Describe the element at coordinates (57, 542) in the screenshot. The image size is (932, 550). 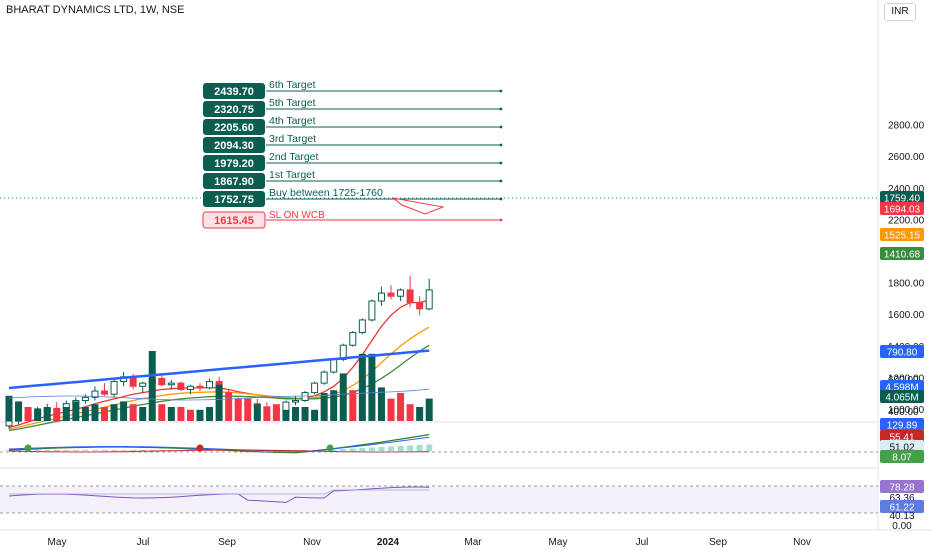
I see `time-tick-label: May` at that location.